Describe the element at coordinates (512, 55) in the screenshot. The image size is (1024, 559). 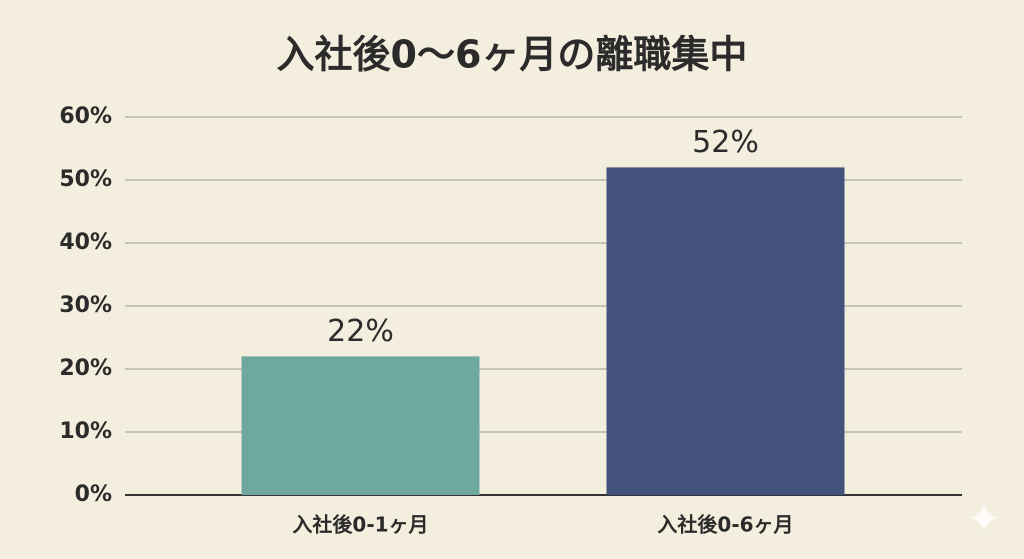
I see `chart-title: 入社後0〜6ヶ月の離職集中` at that location.